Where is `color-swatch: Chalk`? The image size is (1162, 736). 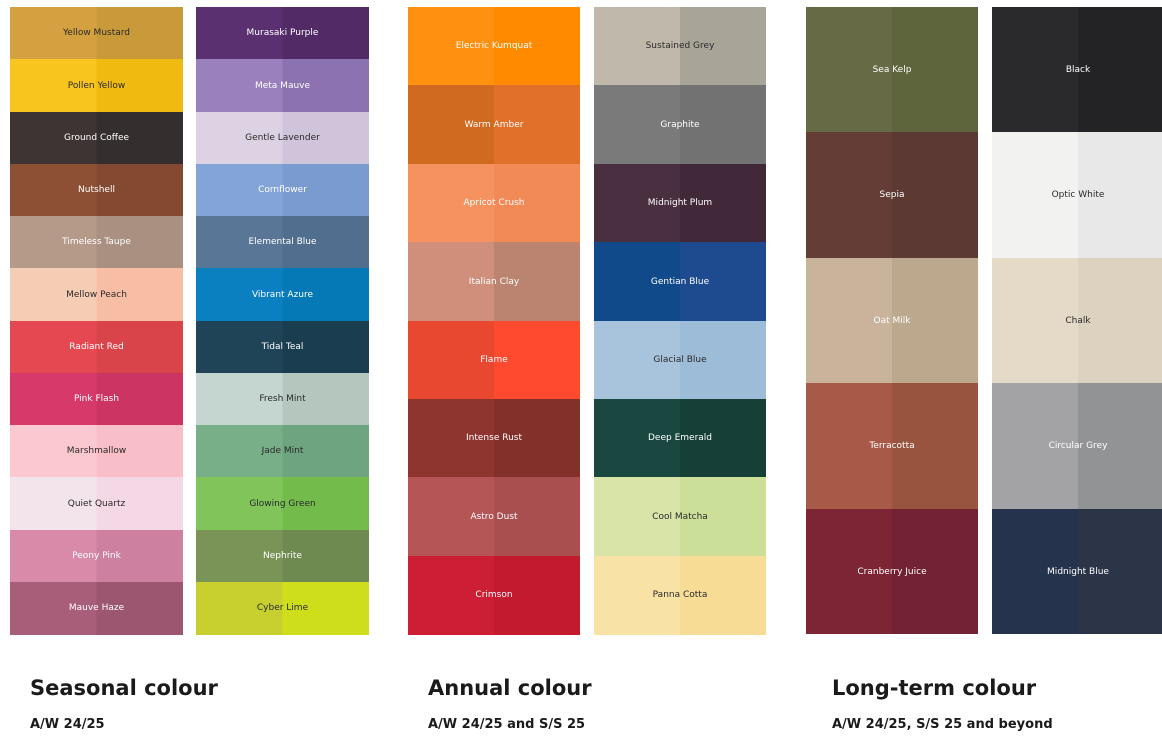
color-swatch: Chalk is located at coordinates (1077, 320).